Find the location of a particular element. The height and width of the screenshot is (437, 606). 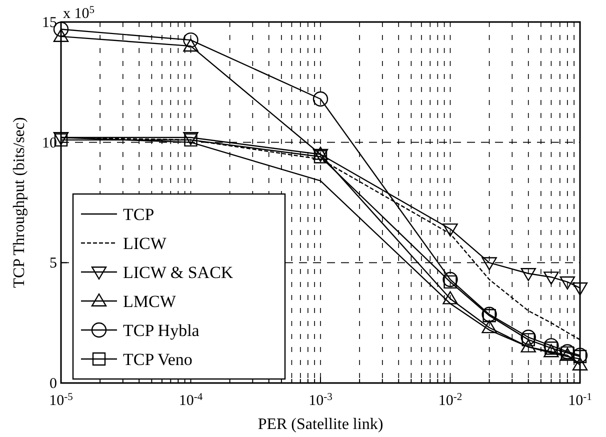

y-tick-label: 5 is located at coordinates (53, 264).